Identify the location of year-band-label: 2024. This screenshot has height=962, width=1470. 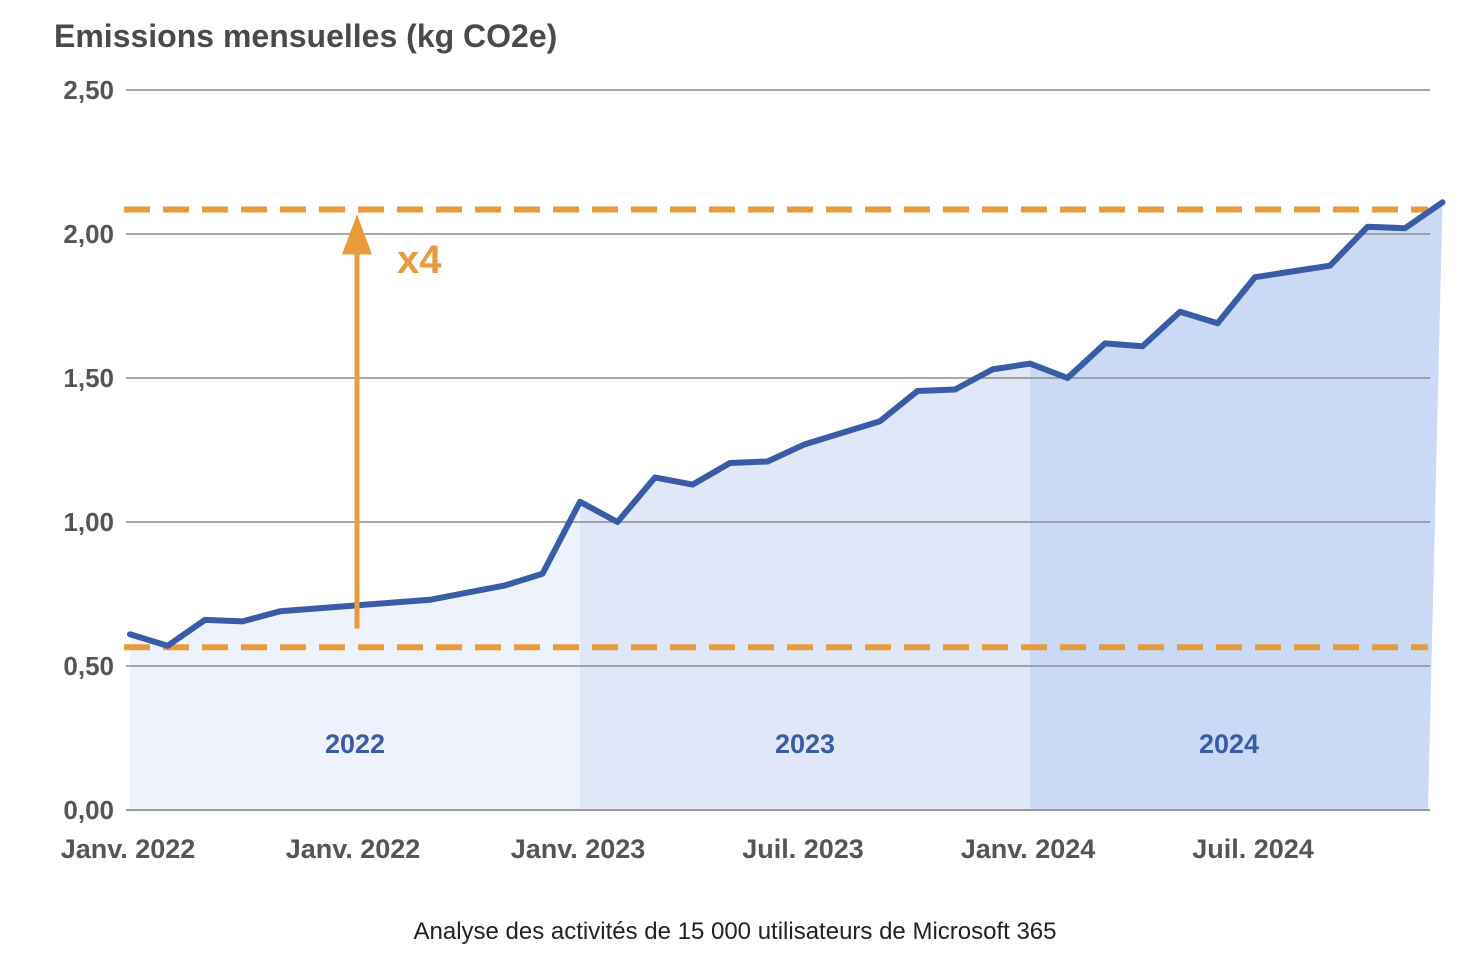
(1229, 744).